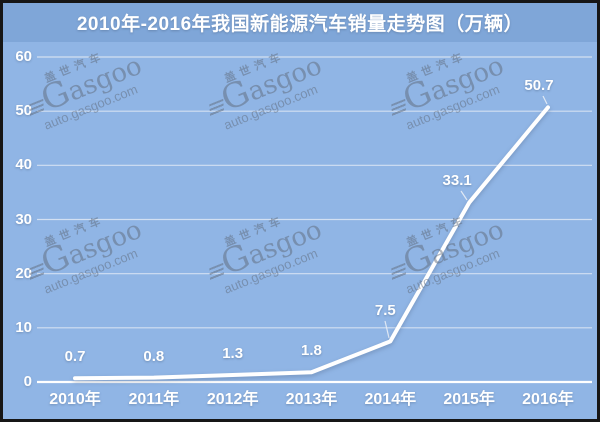 The width and height of the screenshot is (600, 422). What do you see at coordinates (23, 165) in the screenshot?
I see `y-axis-tick-label: 40` at bounding box center [23, 165].